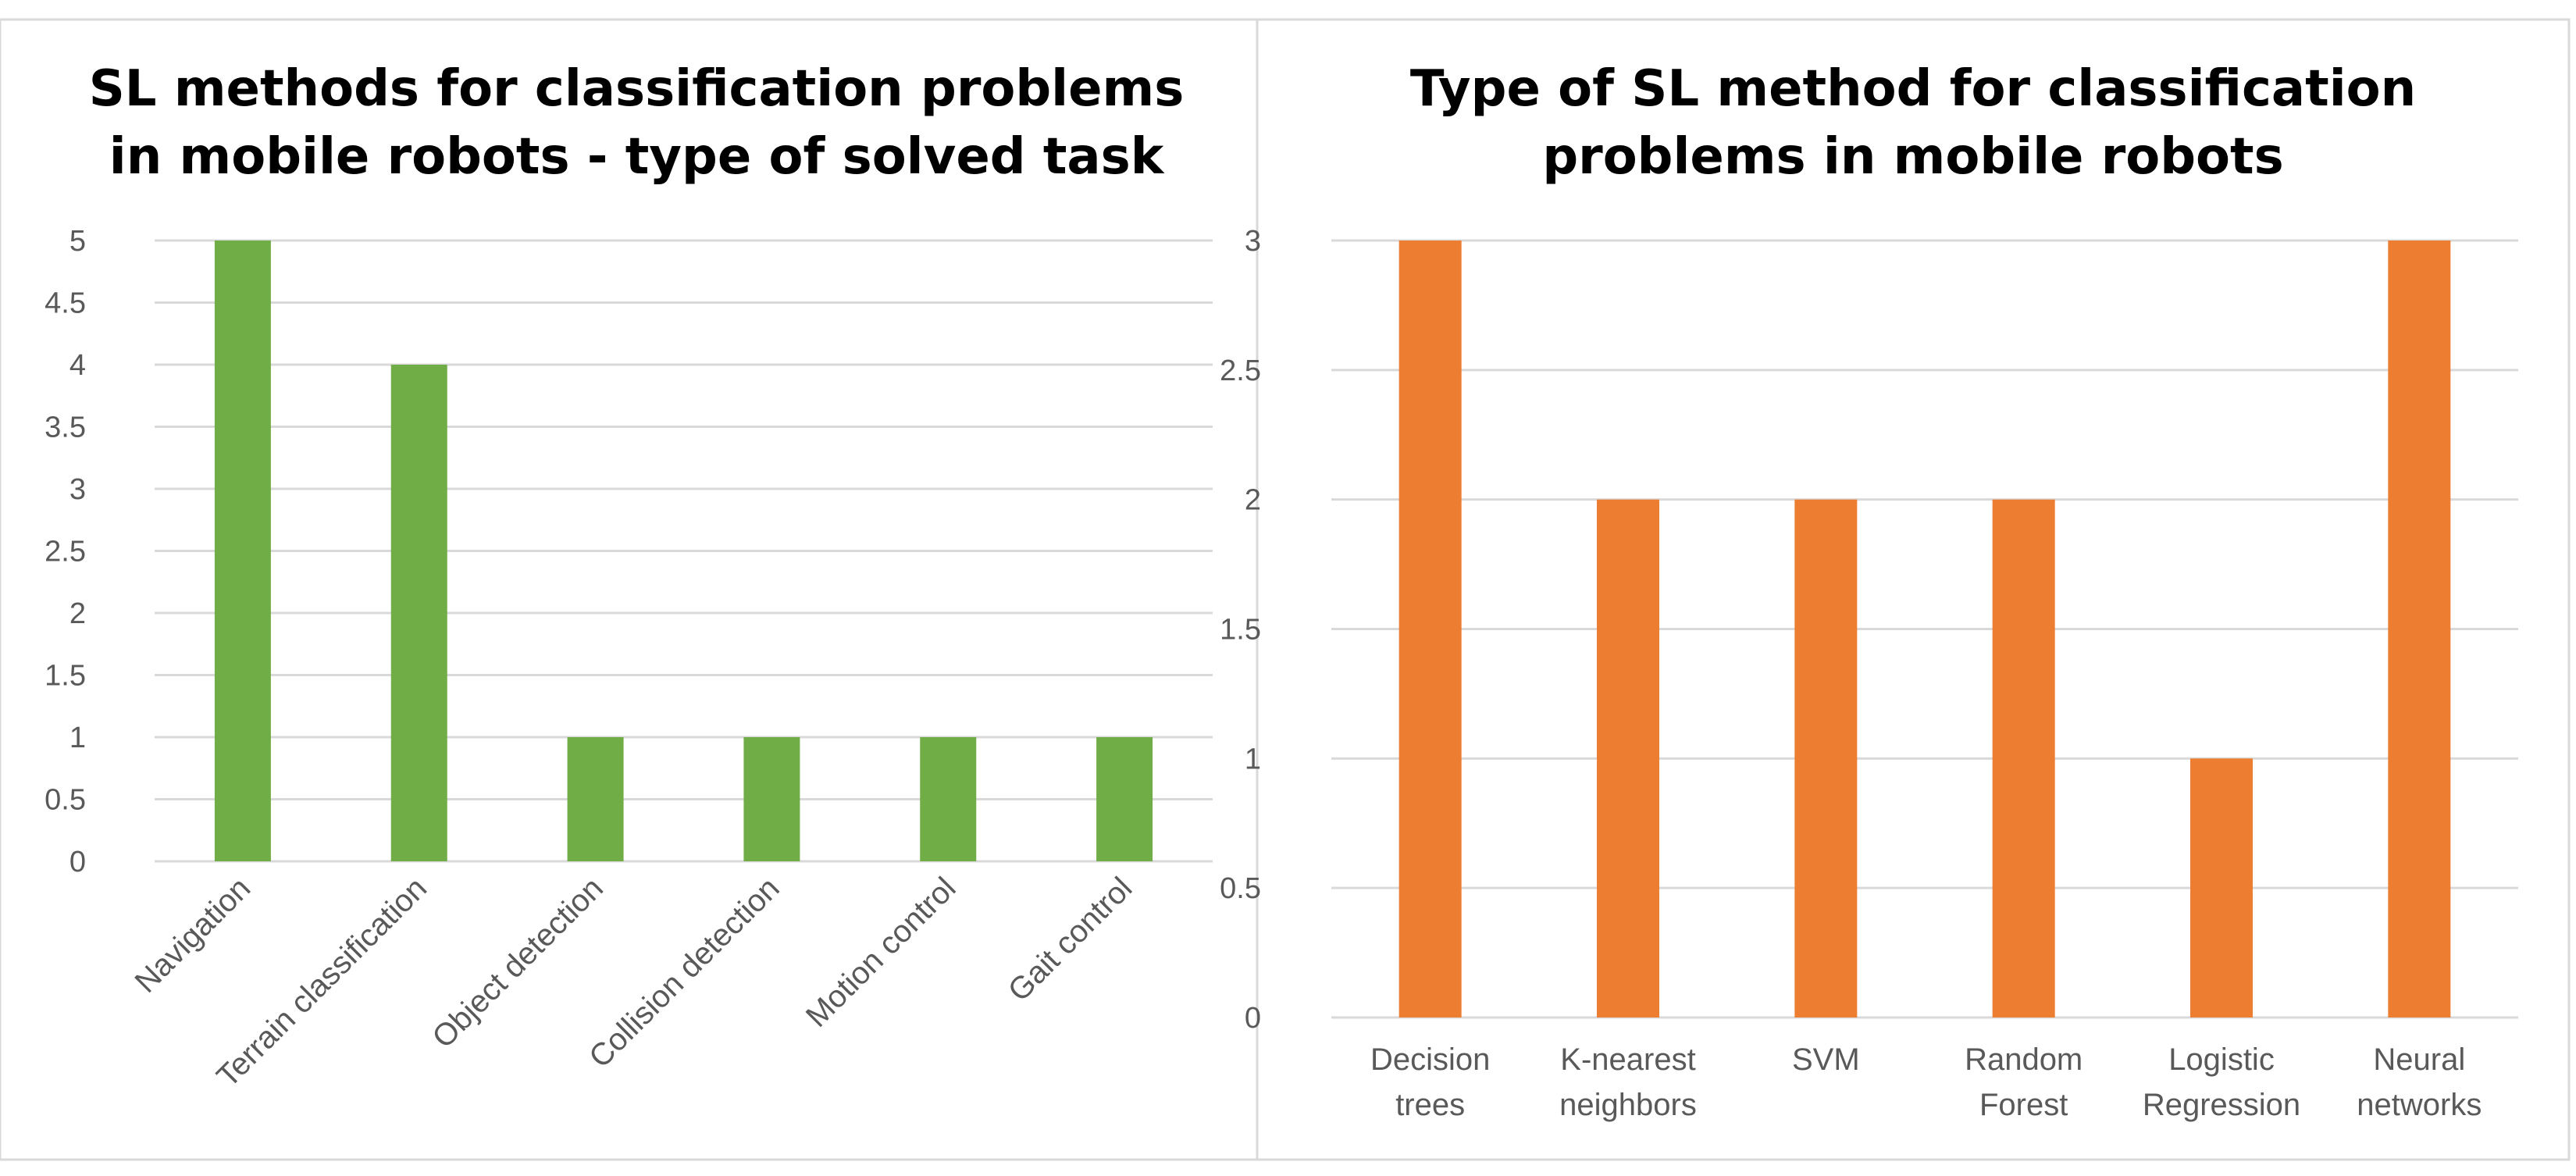 This screenshot has height=1176, width=2576. What do you see at coordinates (77, 489) in the screenshot?
I see `left-y-tick-label: 3` at bounding box center [77, 489].